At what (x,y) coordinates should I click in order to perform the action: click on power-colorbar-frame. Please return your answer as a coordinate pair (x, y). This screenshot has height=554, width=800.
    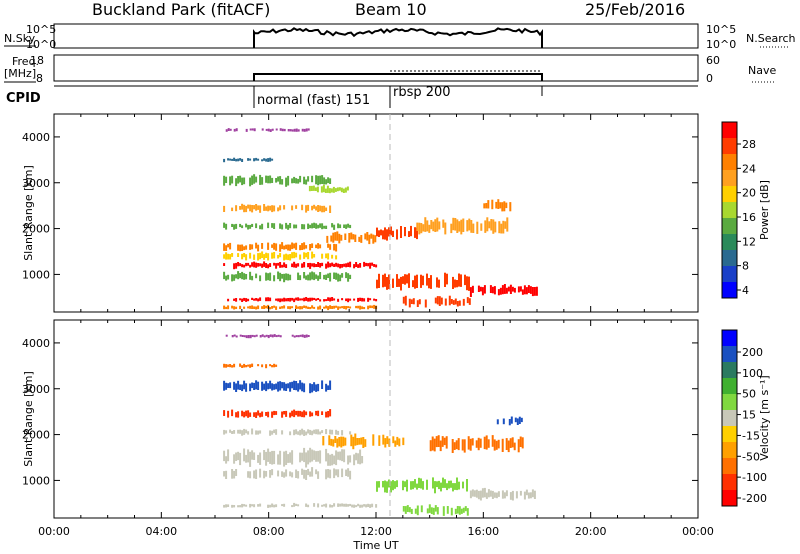
    Looking at the image, I should click on (729, 210).